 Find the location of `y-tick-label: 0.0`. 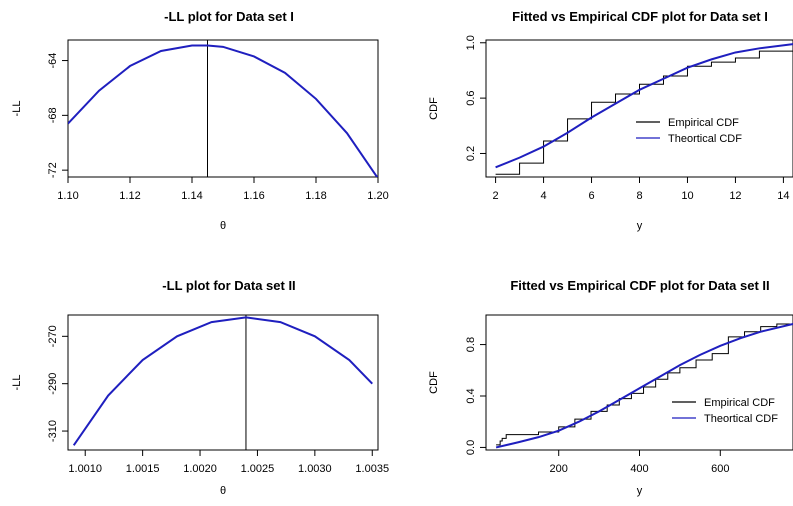

y-tick-label: 0.0 is located at coordinates (471, 447).